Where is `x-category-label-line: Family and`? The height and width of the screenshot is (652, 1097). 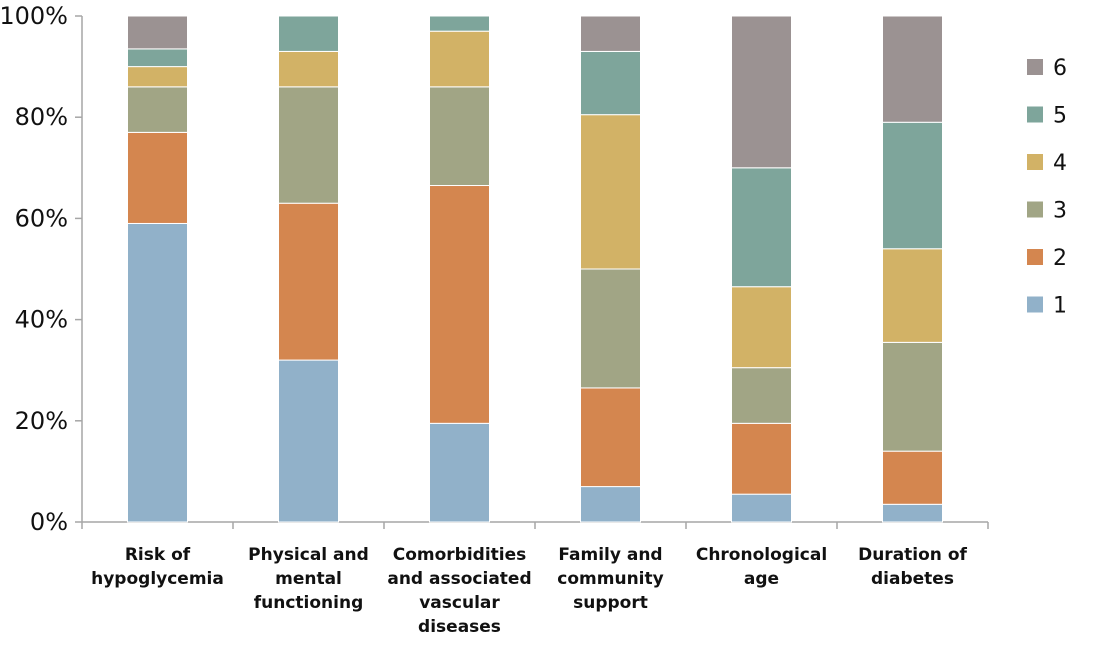
x-category-label-line: Family and is located at coordinates (610, 555).